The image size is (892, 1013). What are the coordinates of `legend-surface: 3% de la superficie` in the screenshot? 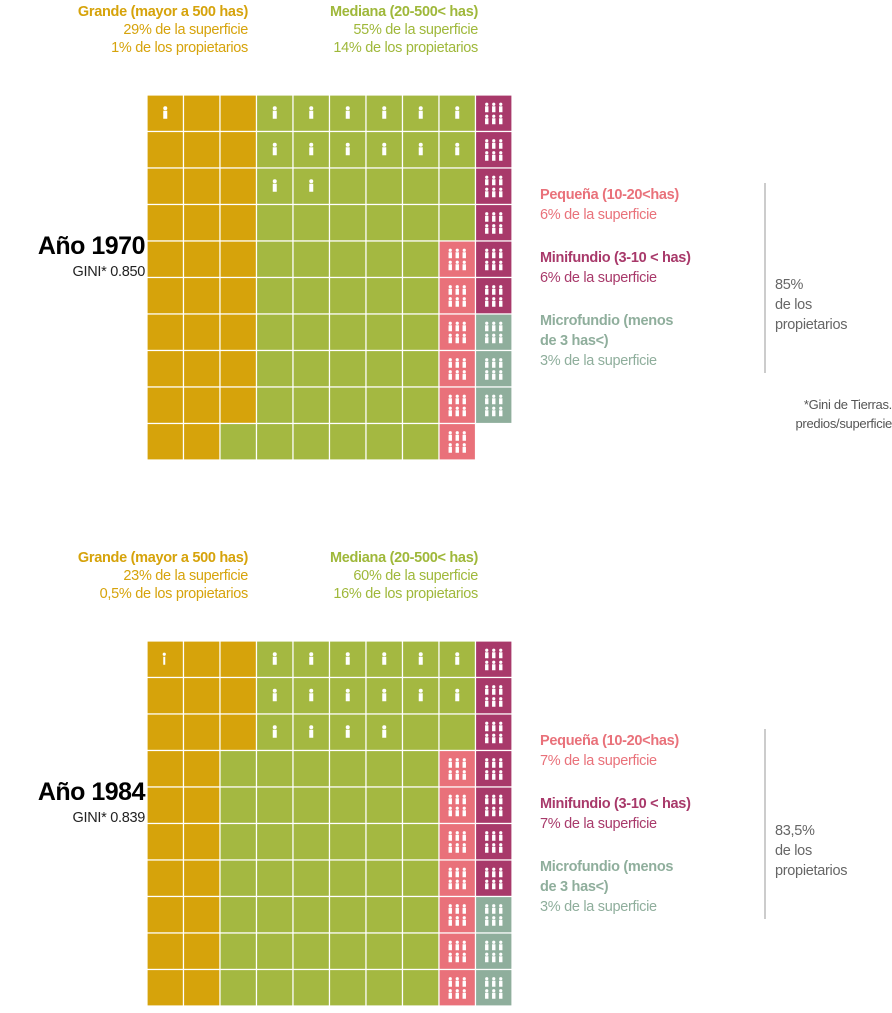 It's located at (598, 907).